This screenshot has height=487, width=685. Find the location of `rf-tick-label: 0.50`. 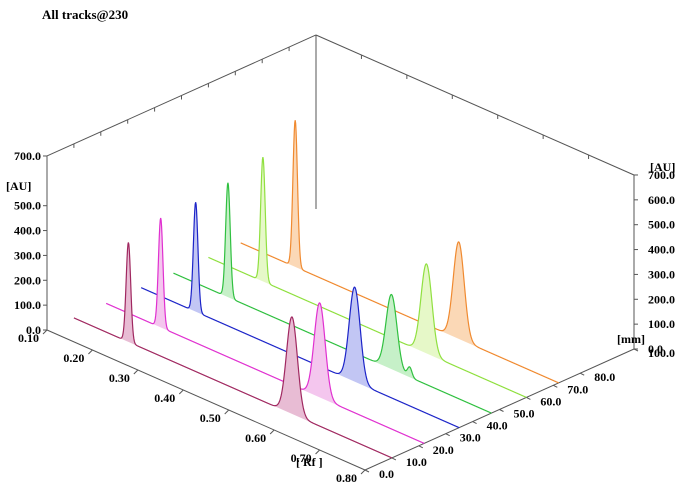

rf-tick-label: 0.50 is located at coordinates (210, 418).